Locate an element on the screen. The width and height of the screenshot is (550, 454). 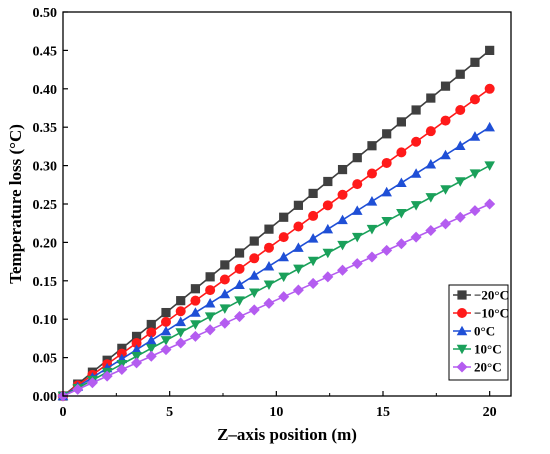
y-tick-label-10: 0.50 is located at coordinates (45, 13).